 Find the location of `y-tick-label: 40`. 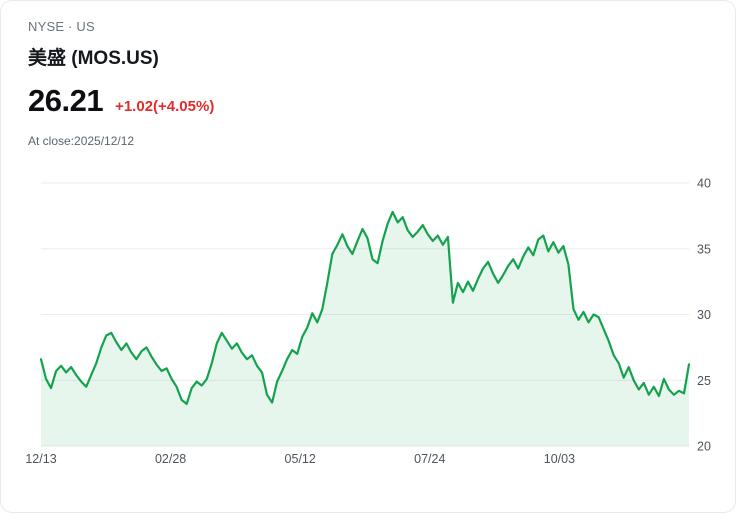

y-tick-label: 40 is located at coordinates (704, 184).